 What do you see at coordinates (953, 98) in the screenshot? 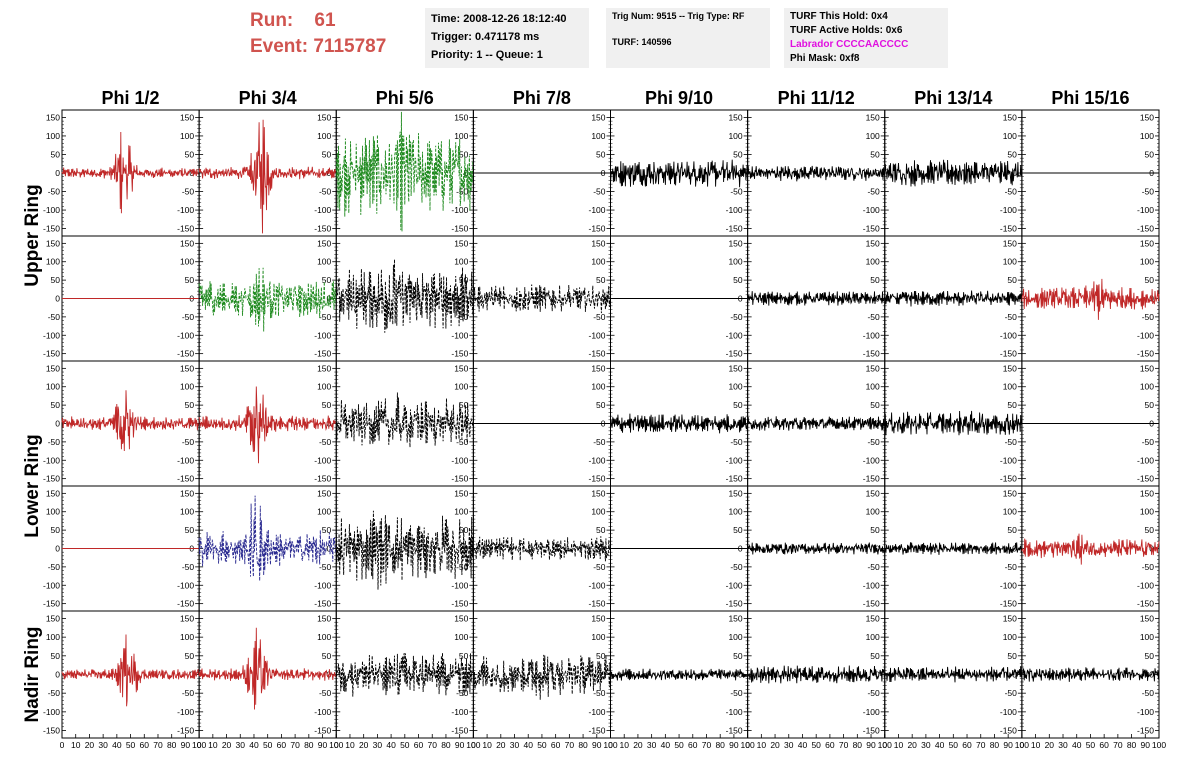
I see `phi-column-label: Phi 13/14` at bounding box center [953, 98].